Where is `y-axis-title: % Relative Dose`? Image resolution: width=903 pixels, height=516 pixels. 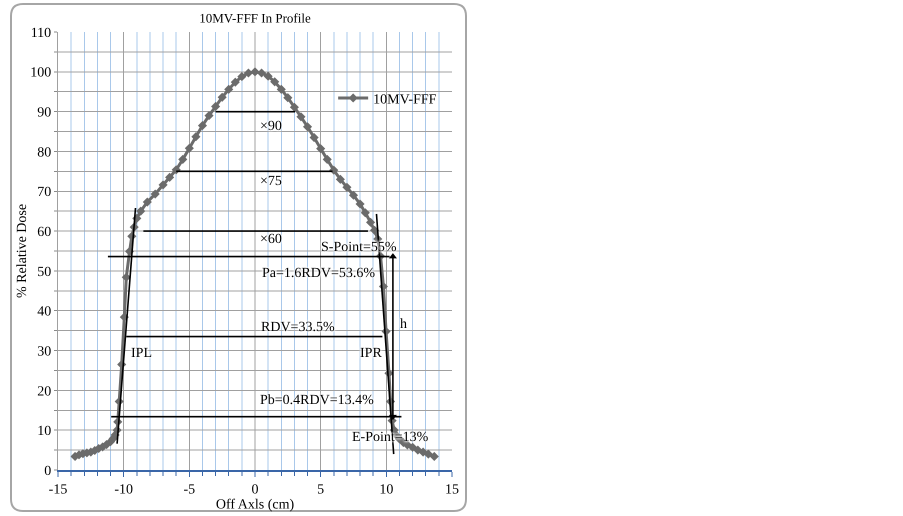
y-axis-title: % Relative Dose is located at coordinates (22, 251).